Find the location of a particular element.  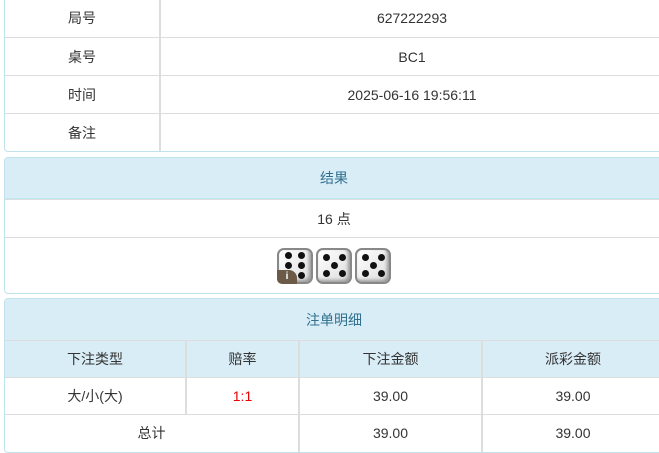

info-row-remark: 备注 is located at coordinates (332, 132).